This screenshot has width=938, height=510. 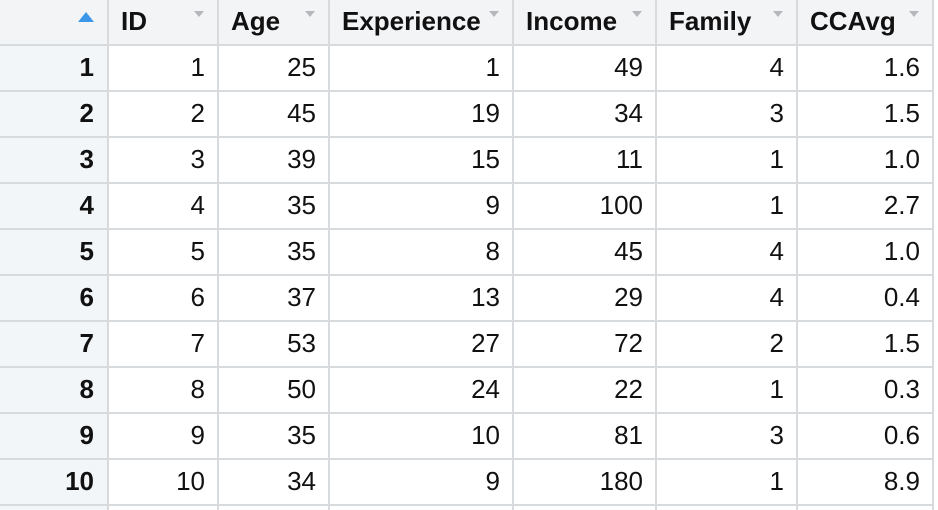 I want to click on row-index-cell: 8, so click(x=54, y=391).